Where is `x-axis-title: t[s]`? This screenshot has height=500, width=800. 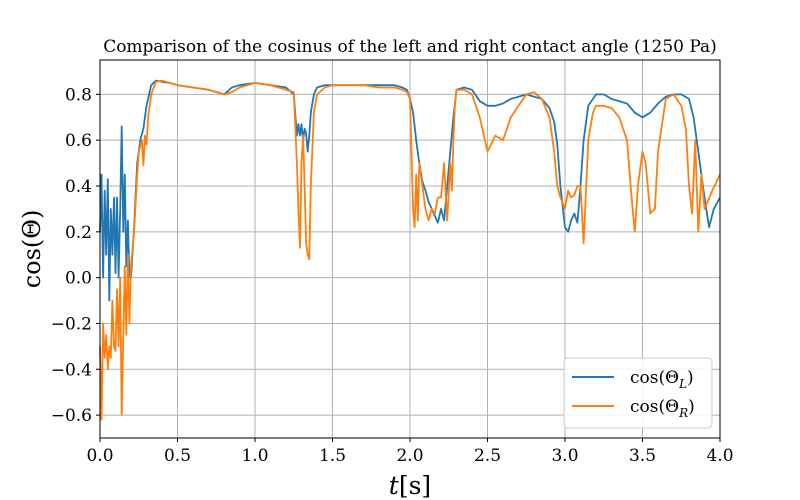
x-axis-title: t[s] is located at coordinates (410, 485).